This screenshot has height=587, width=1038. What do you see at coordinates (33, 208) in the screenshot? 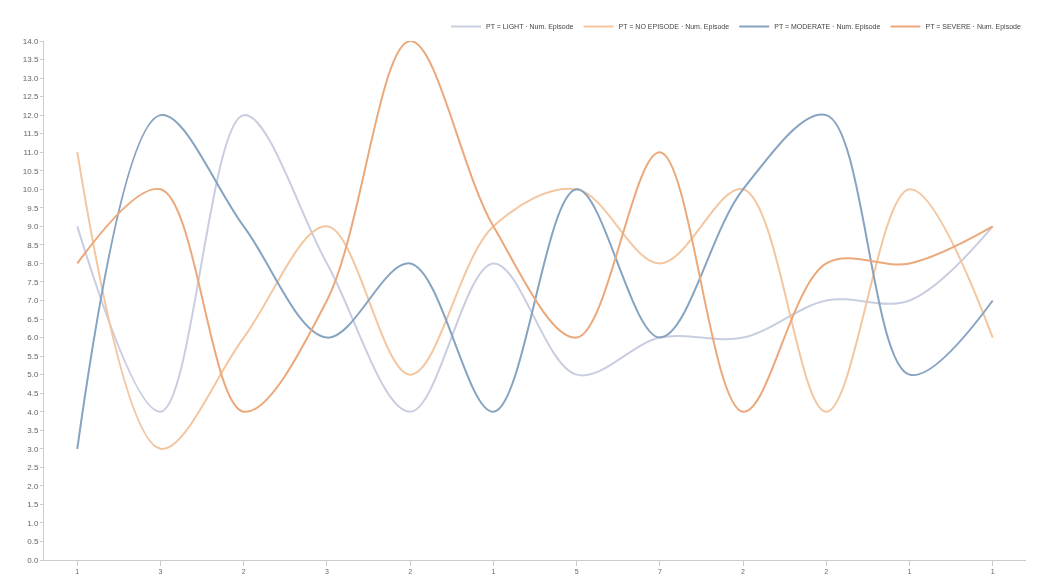
I see `y-tick-label: 9.5` at bounding box center [33, 208].